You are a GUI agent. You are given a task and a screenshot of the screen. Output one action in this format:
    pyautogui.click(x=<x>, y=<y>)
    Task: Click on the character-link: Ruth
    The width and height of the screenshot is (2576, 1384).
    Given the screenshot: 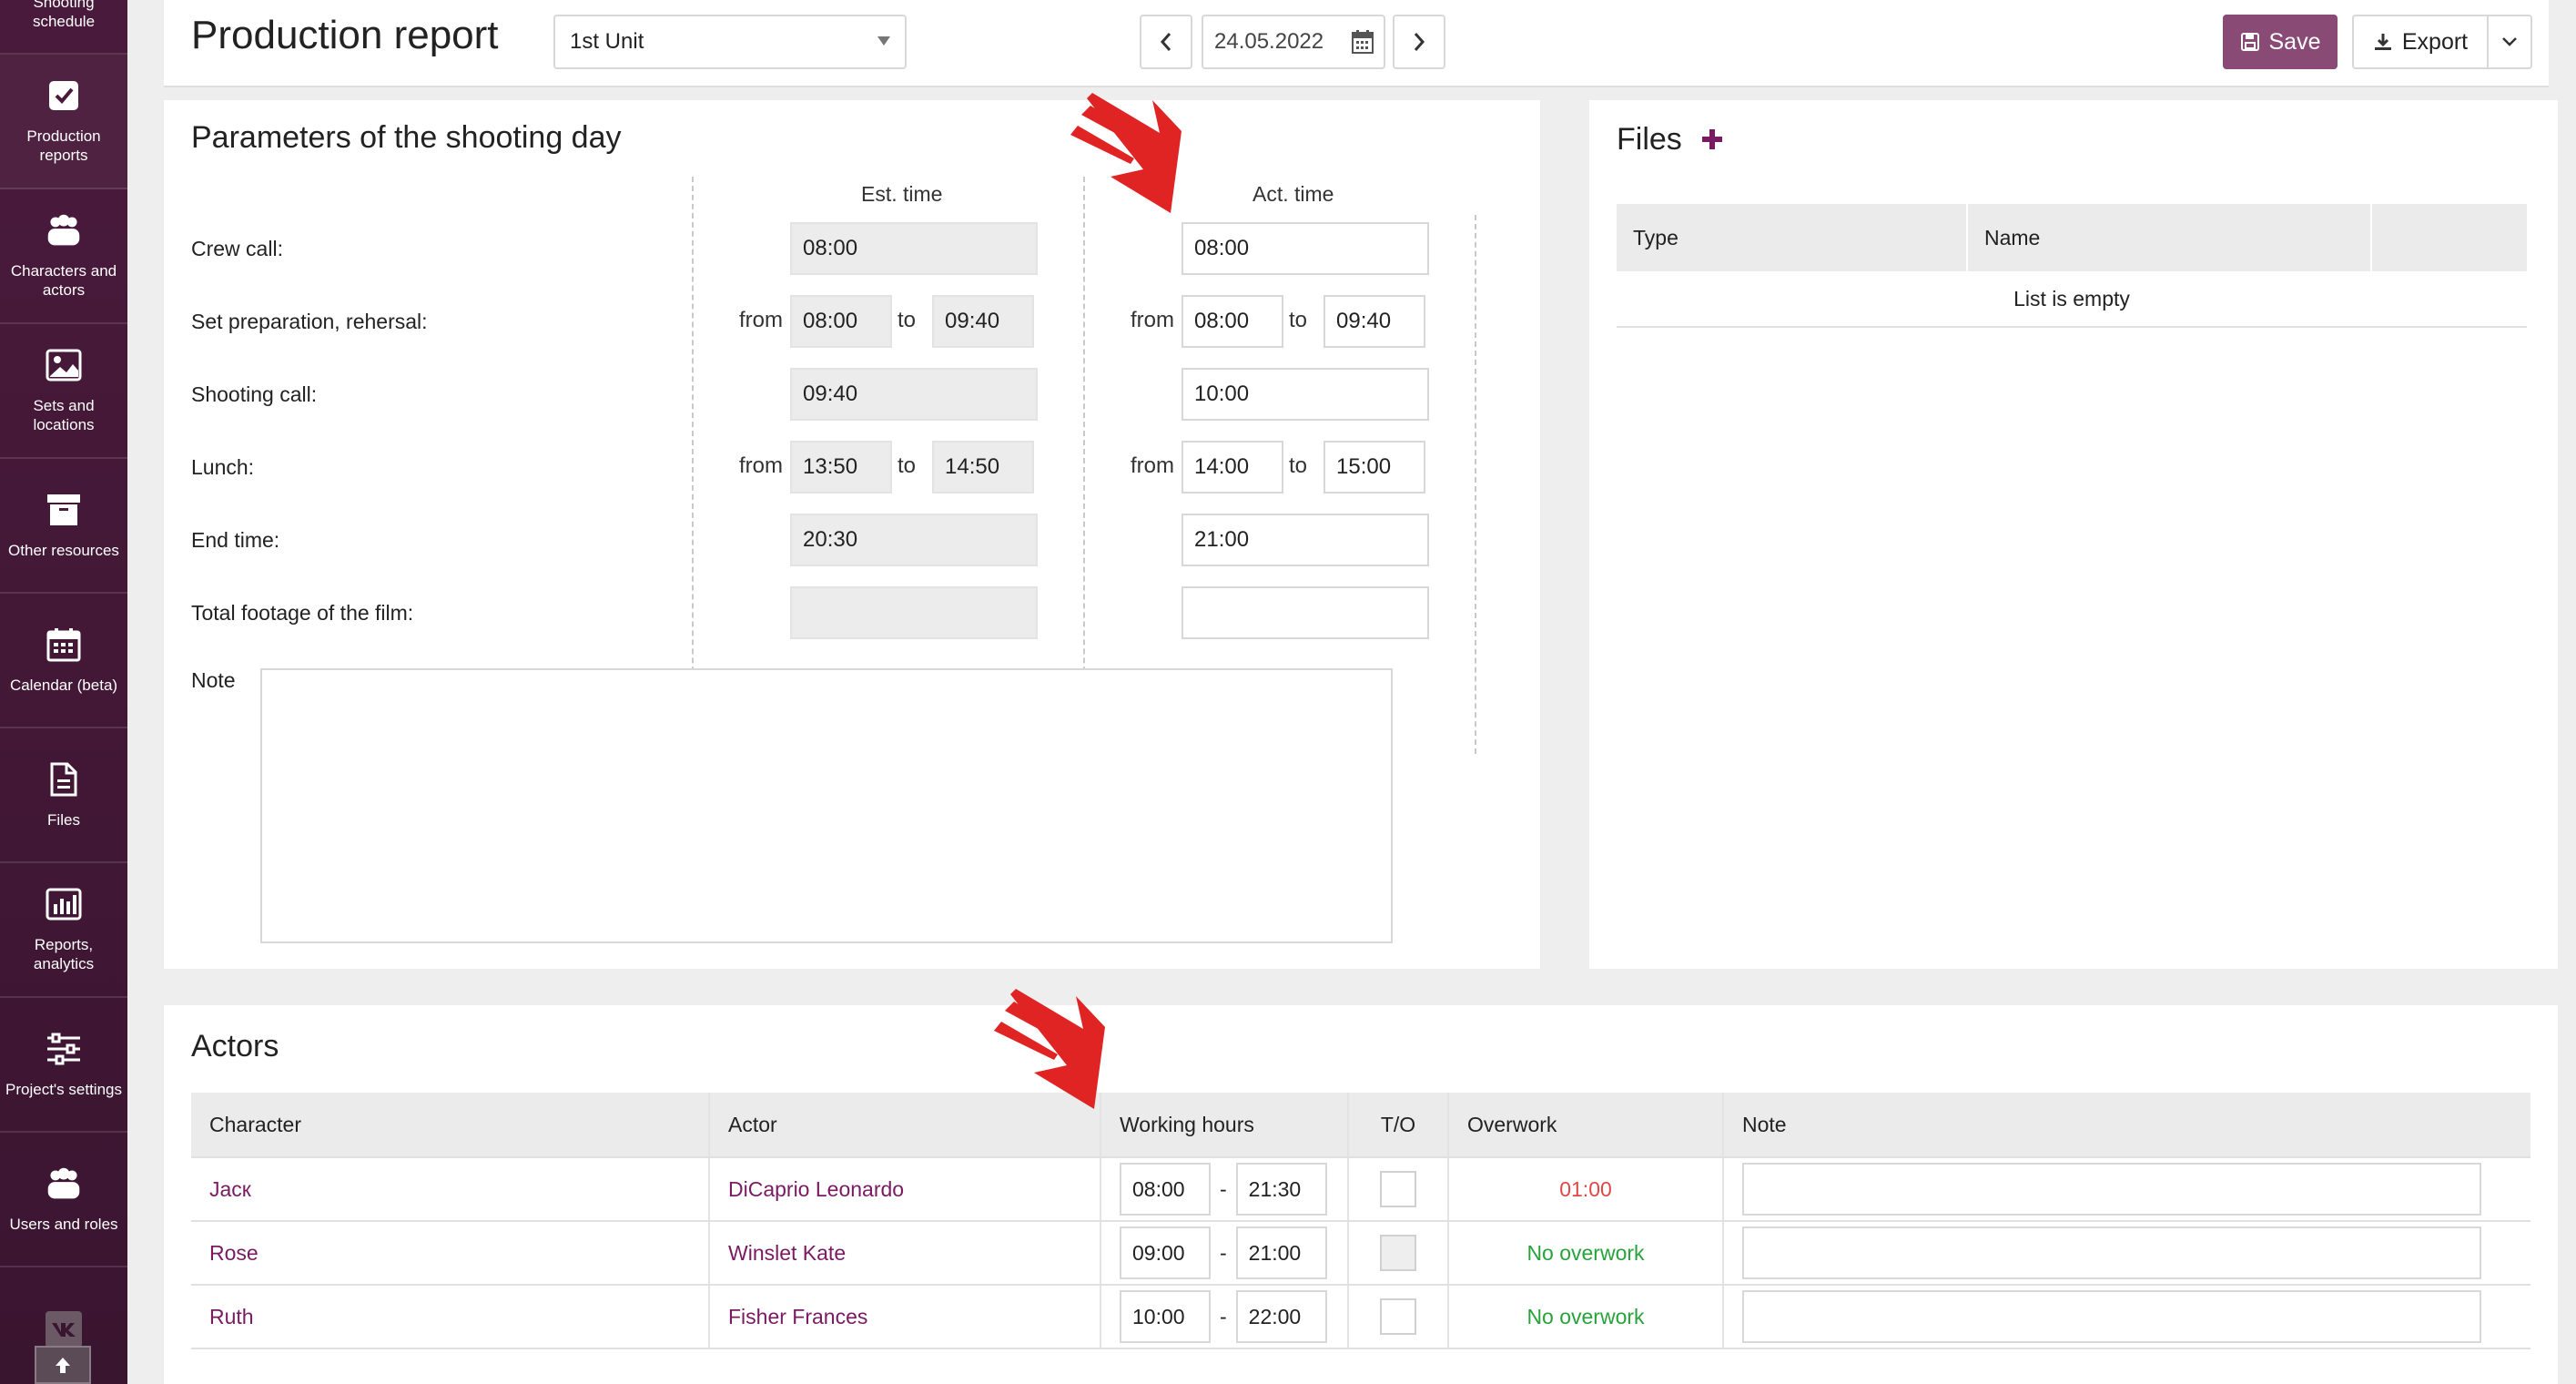 What is the action you would take?
    pyautogui.click(x=231, y=1316)
    